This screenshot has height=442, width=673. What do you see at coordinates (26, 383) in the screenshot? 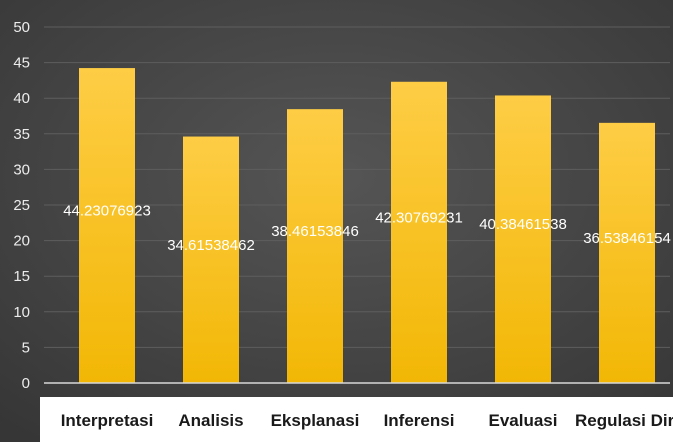
I see `y-tick-label: 0` at bounding box center [26, 383].